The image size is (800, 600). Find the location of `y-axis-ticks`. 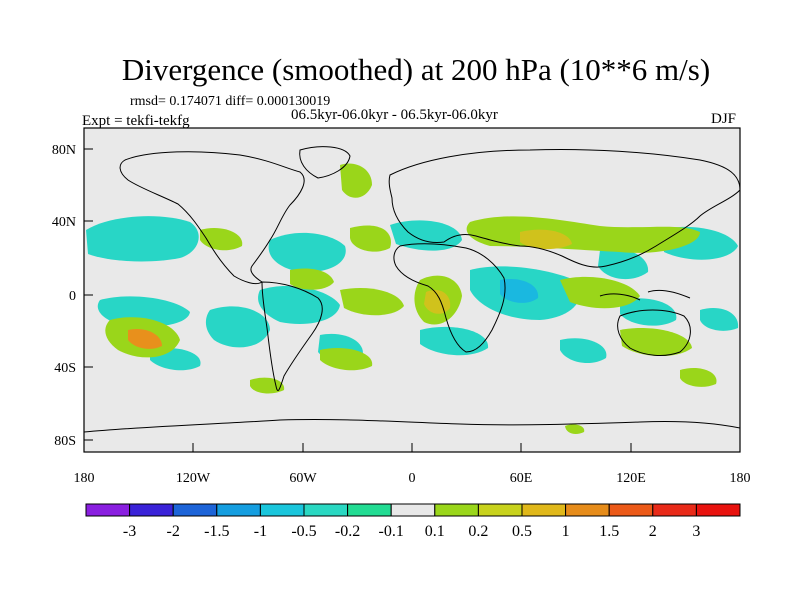

y-axis-ticks is located at coordinates (88, 294).